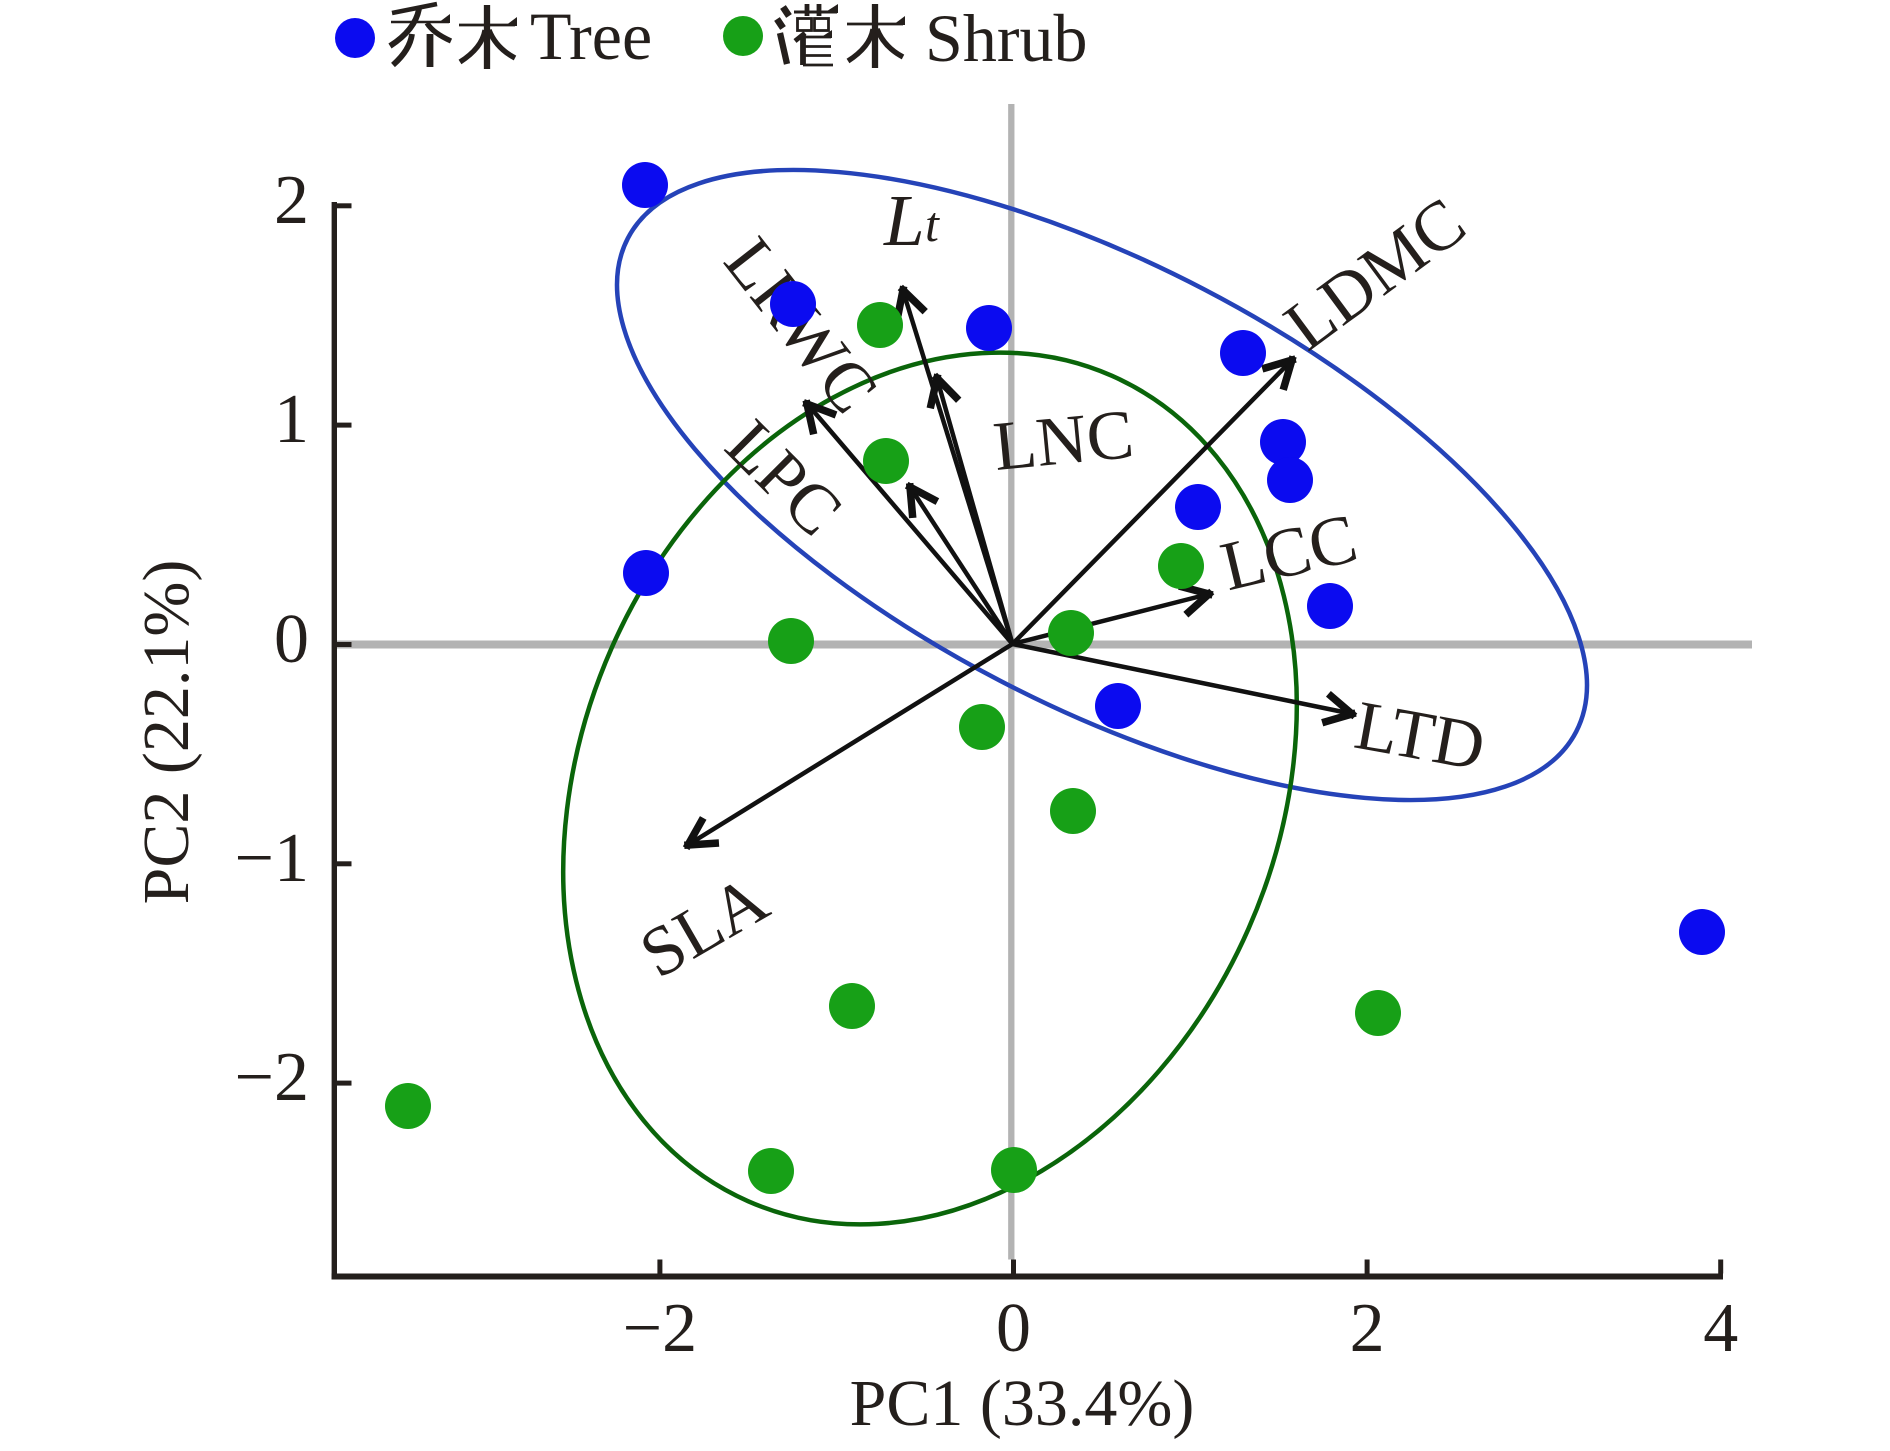 This screenshot has height=1451, width=1890. I want to click on svg-text: Shrub, so click(1006, 38).